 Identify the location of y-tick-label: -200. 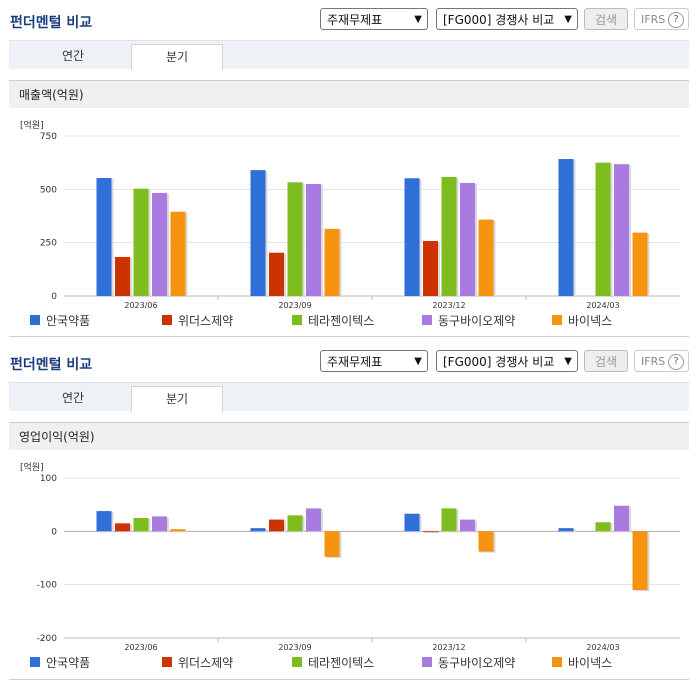
(47, 639).